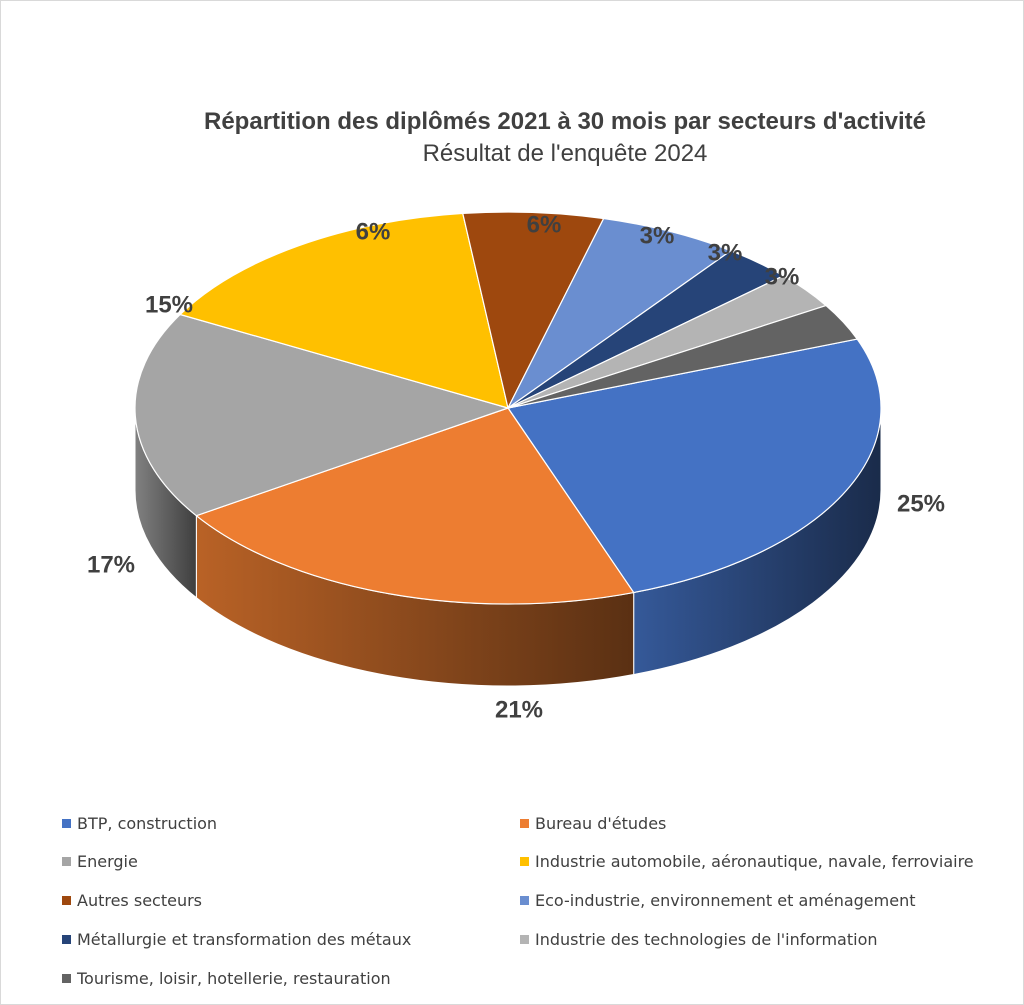  What do you see at coordinates (725, 252) in the screenshot?
I see `data-label-8: 3%` at bounding box center [725, 252].